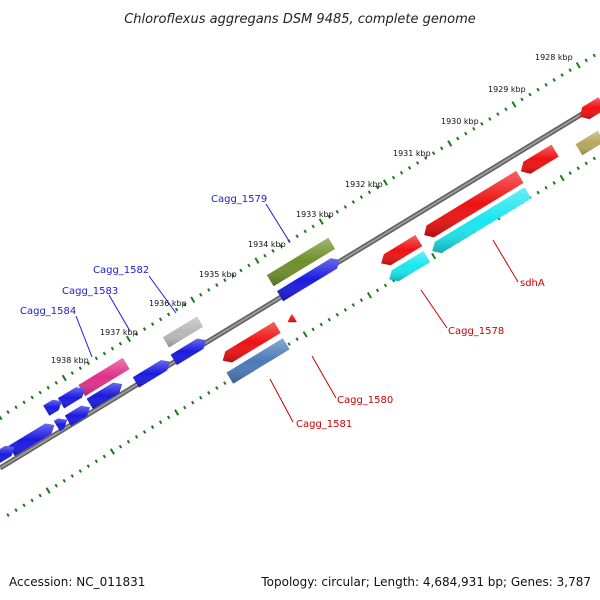  I want to click on gene-red-small, so click(539, 159).